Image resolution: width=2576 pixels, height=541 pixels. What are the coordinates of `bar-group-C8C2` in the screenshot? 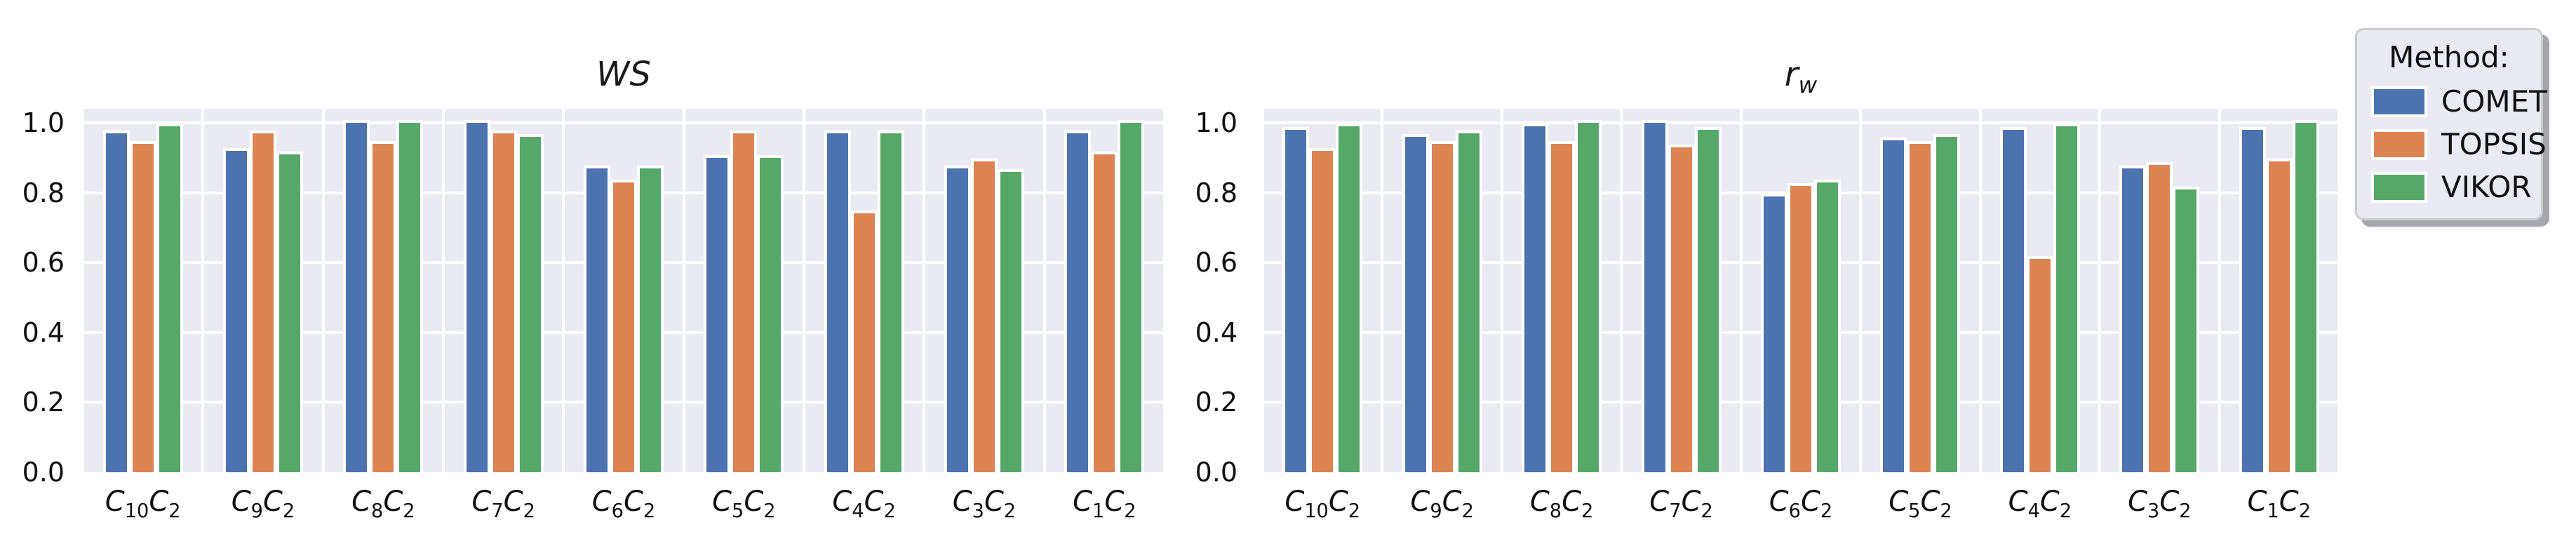 It's located at (383, 290).